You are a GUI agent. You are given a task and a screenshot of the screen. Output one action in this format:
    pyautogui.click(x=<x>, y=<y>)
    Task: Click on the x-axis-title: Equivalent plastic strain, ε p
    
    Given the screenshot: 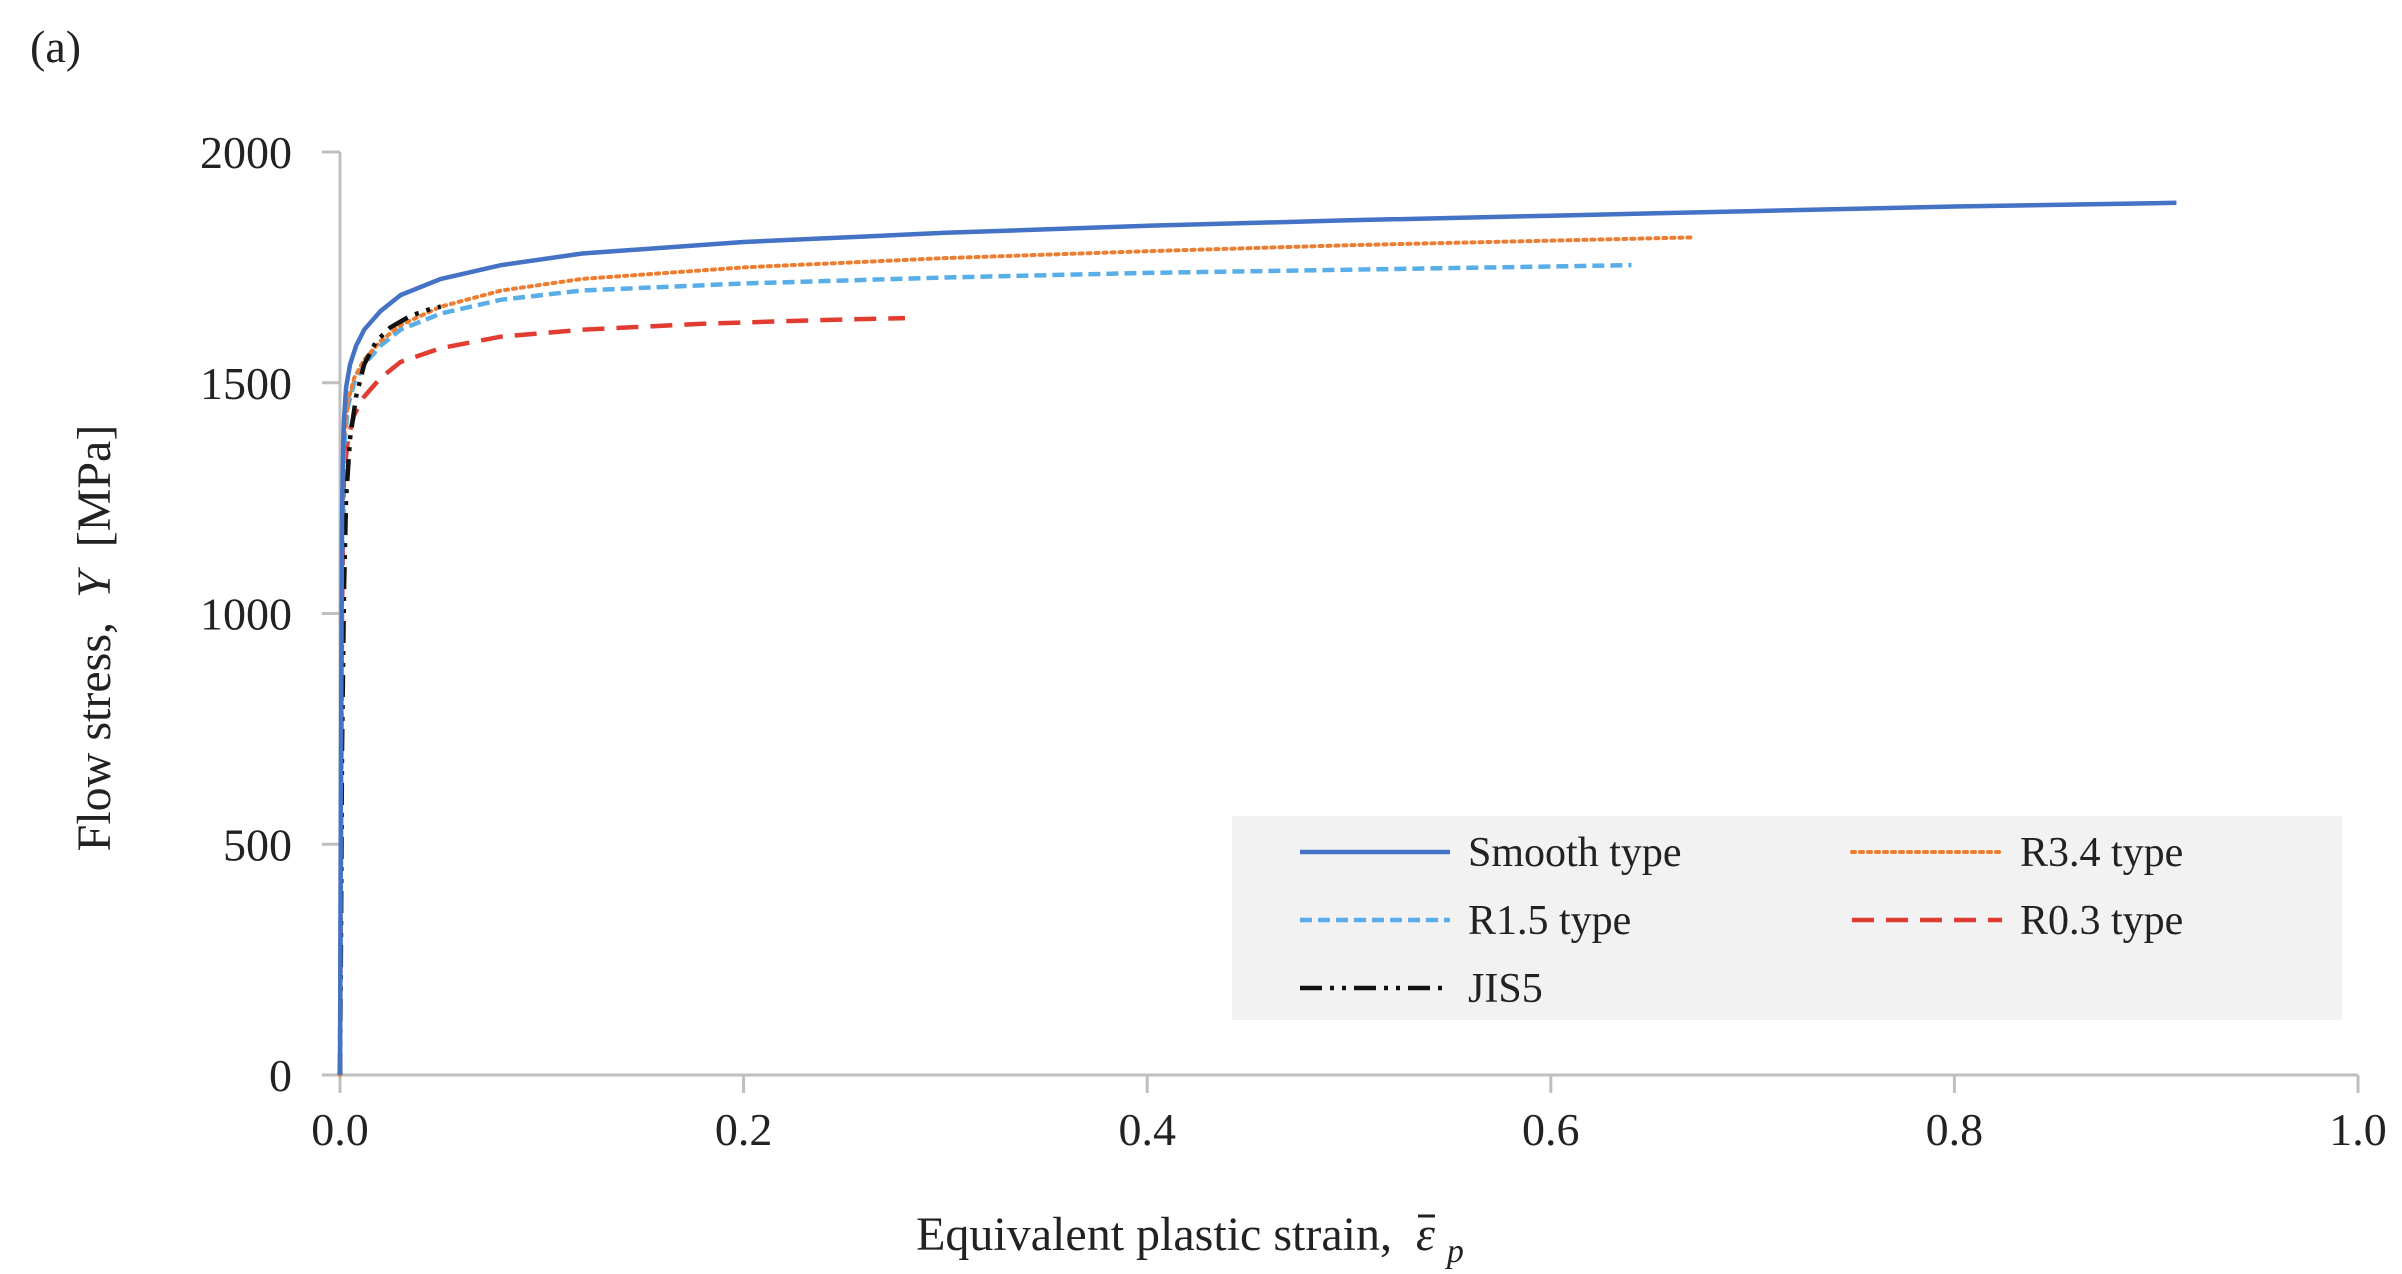 What is the action you would take?
    pyautogui.click(x=1190, y=1239)
    